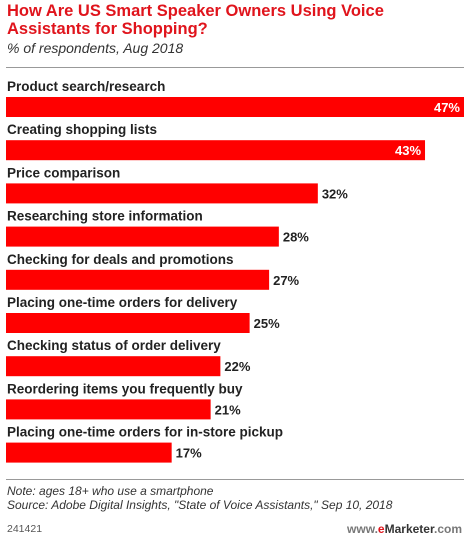 This screenshot has width=470, height=542. What do you see at coordinates (408, 150) in the screenshot?
I see `value-label: 43%` at bounding box center [408, 150].